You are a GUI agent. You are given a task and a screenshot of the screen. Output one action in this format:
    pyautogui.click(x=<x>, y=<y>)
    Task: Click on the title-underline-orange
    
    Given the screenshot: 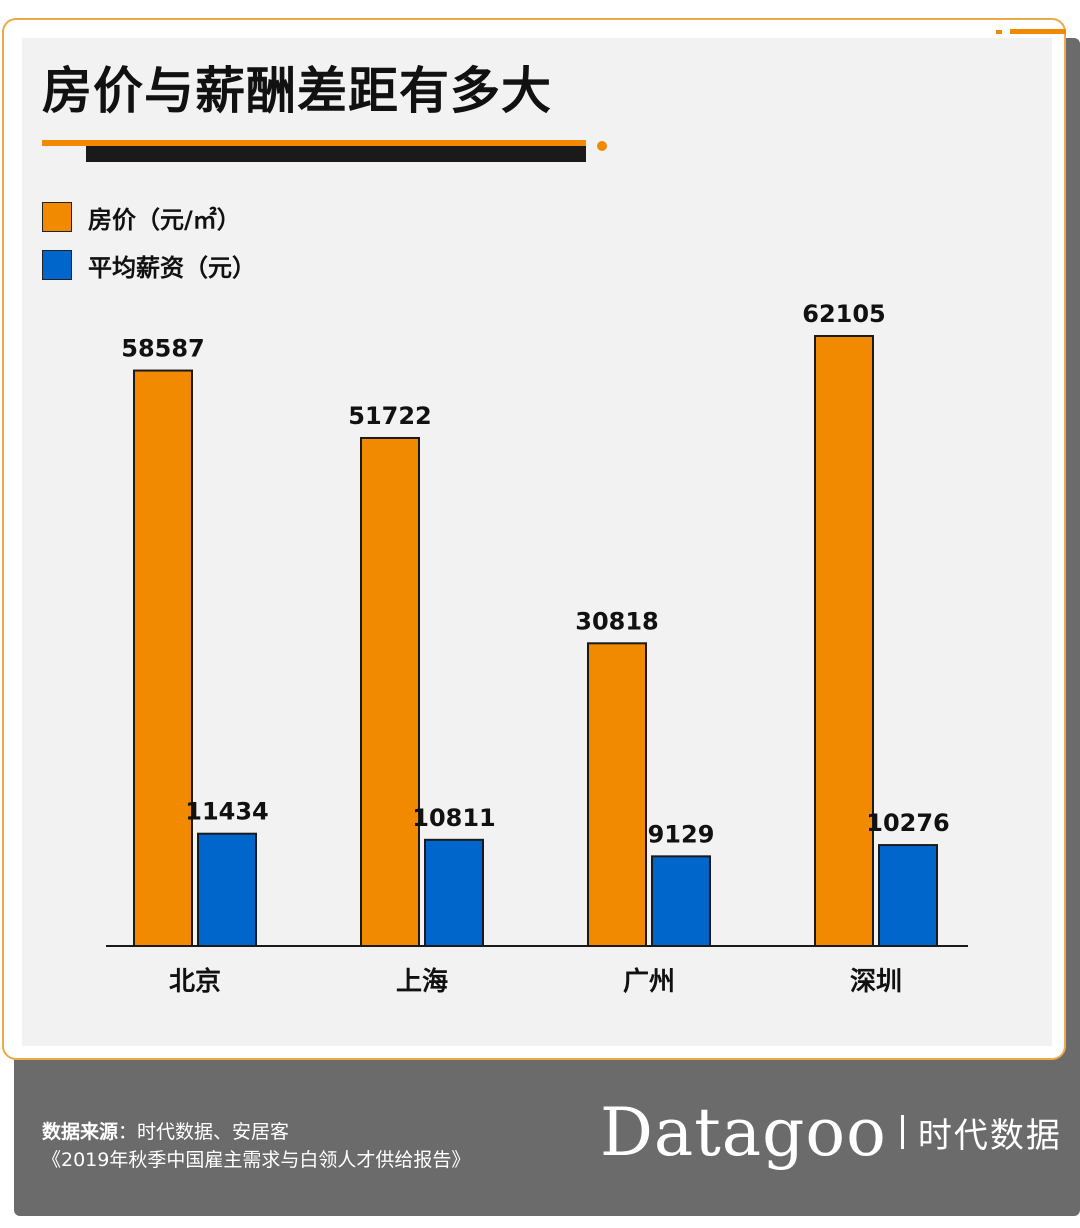 What is the action you would take?
    pyautogui.click(x=314, y=143)
    